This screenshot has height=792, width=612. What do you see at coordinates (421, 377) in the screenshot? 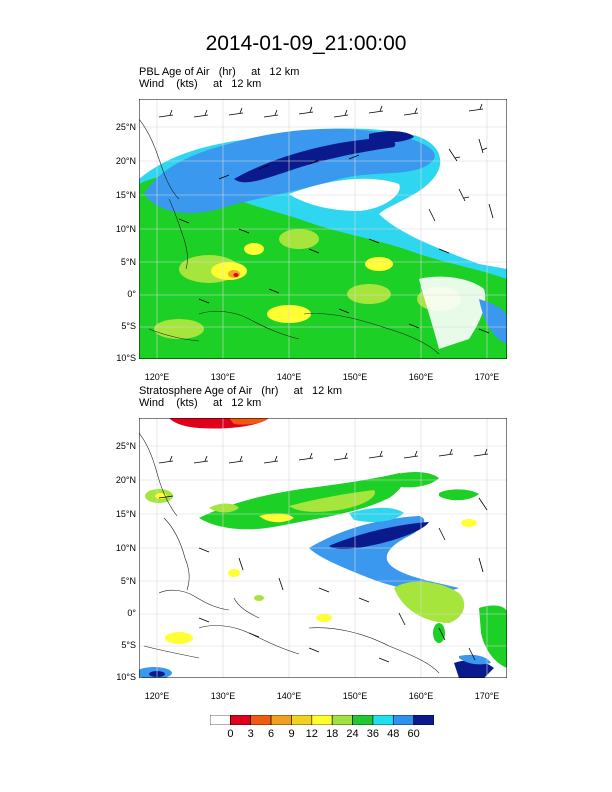
I see `panel1-lon-tick: 160°E` at bounding box center [421, 377].